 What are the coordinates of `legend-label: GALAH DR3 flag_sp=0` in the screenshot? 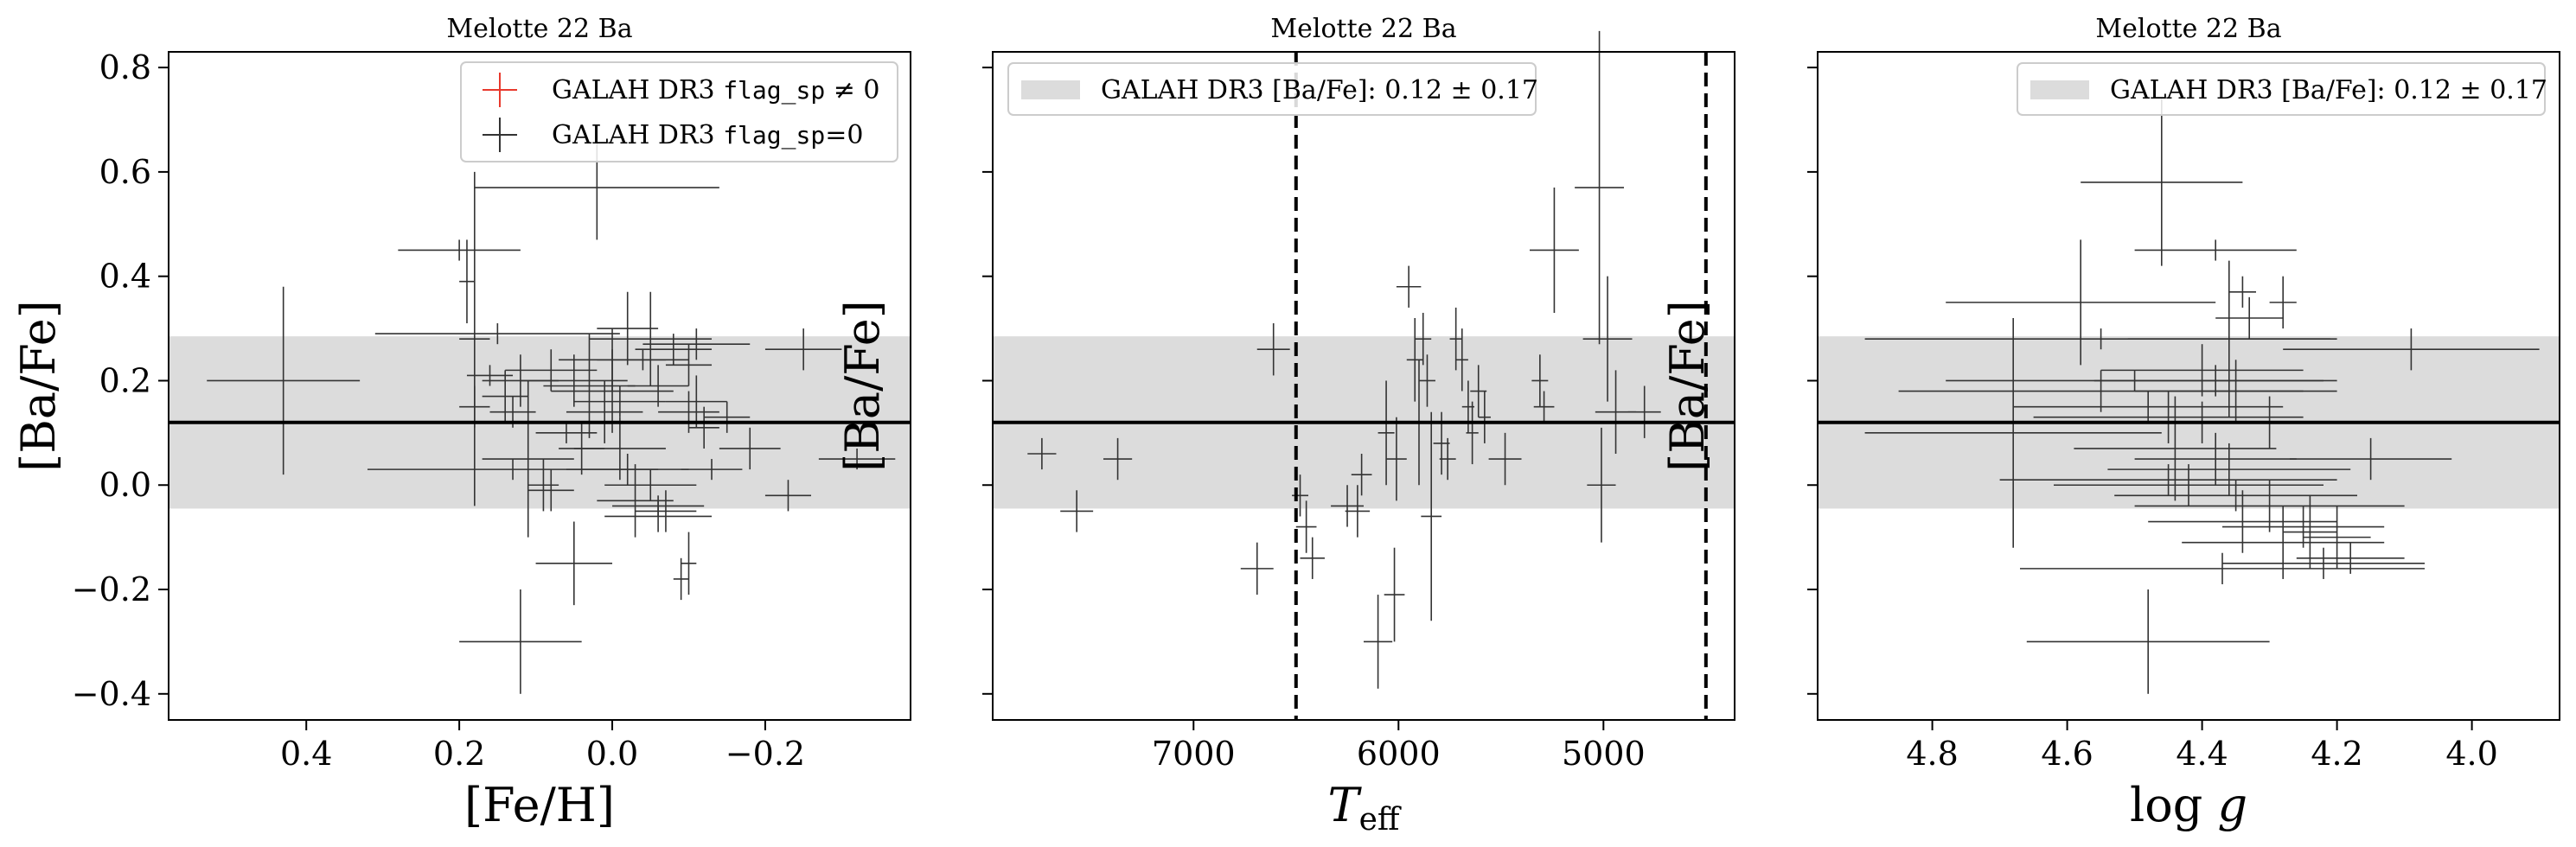 It's located at (708, 135).